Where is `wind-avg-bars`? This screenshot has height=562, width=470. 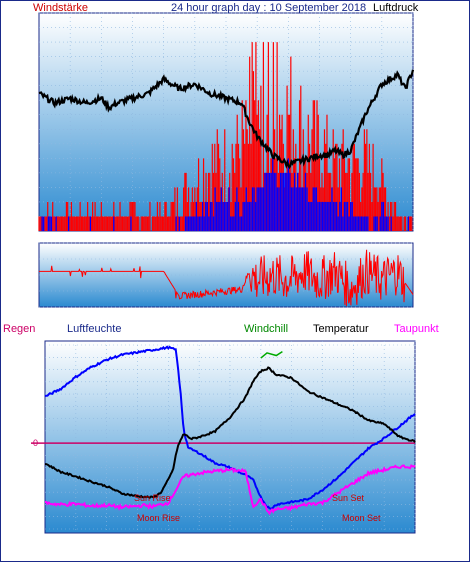 wind-avg-bars is located at coordinates (225, 194).